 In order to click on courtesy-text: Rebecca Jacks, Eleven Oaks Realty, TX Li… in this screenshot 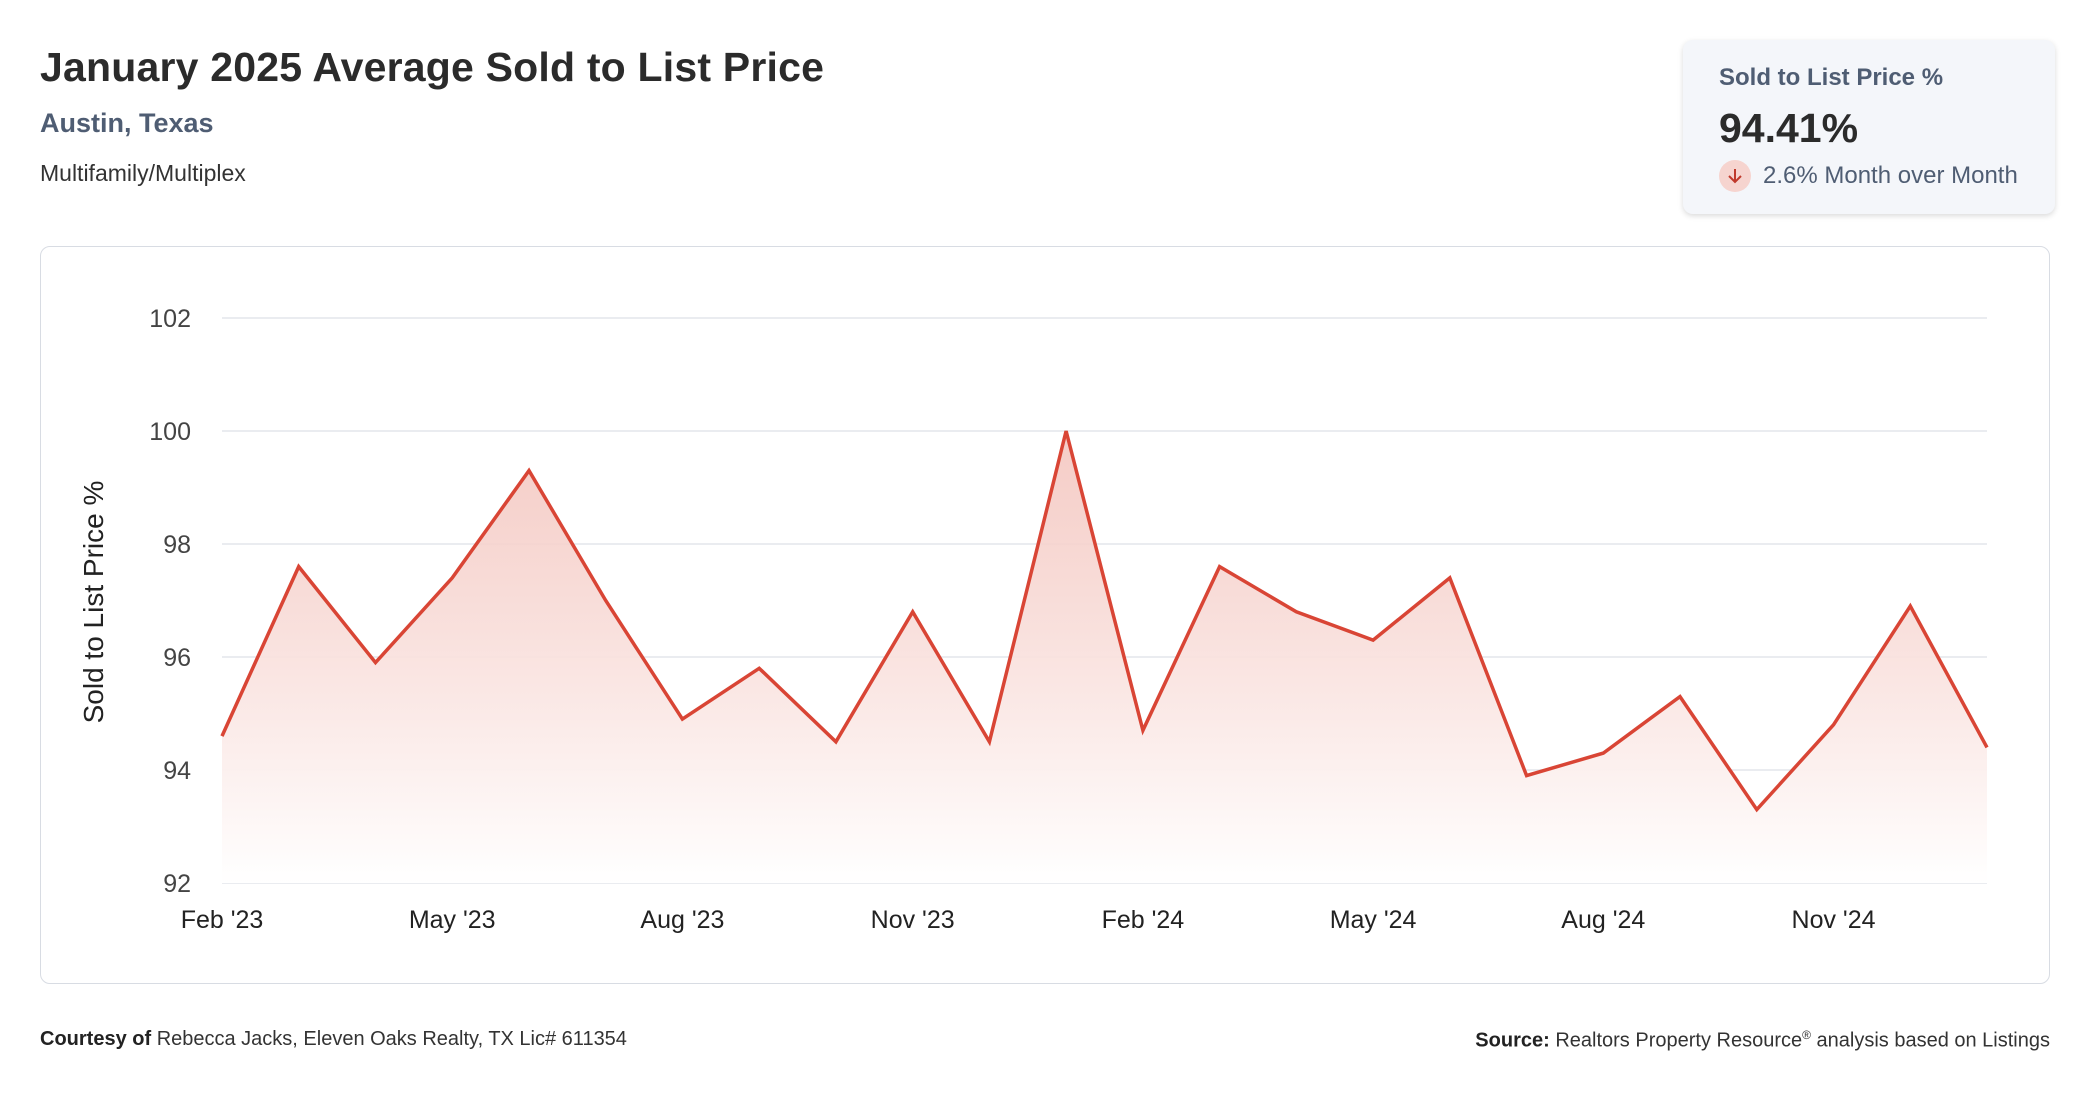, I will do `click(391, 1039)`.